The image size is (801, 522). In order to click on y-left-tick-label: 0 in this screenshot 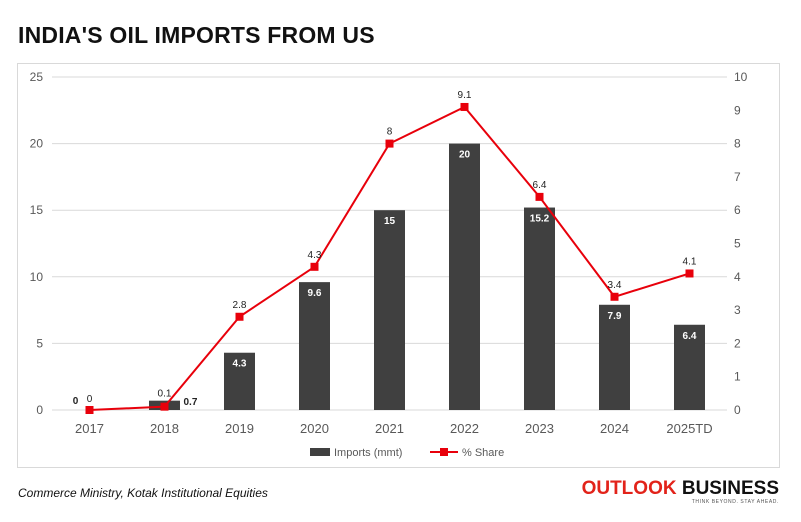, I will do `click(39, 410)`.